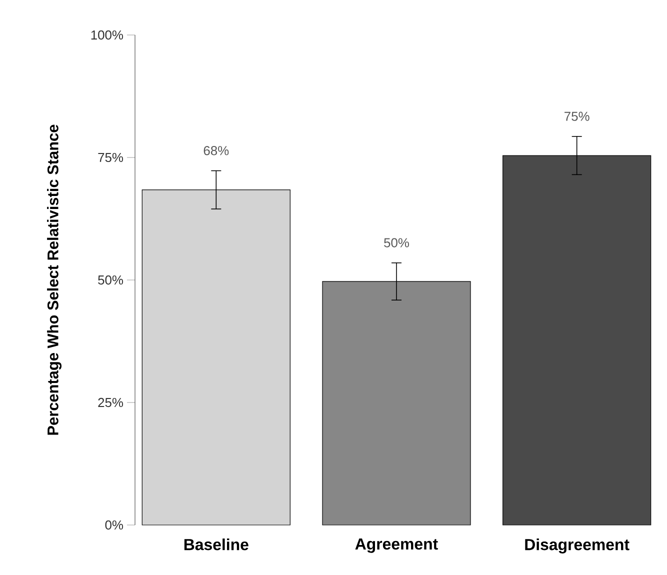  Describe the element at coordinates (396, 545) in the screenshot. I see `x-tick-label: Agreement` at that location.